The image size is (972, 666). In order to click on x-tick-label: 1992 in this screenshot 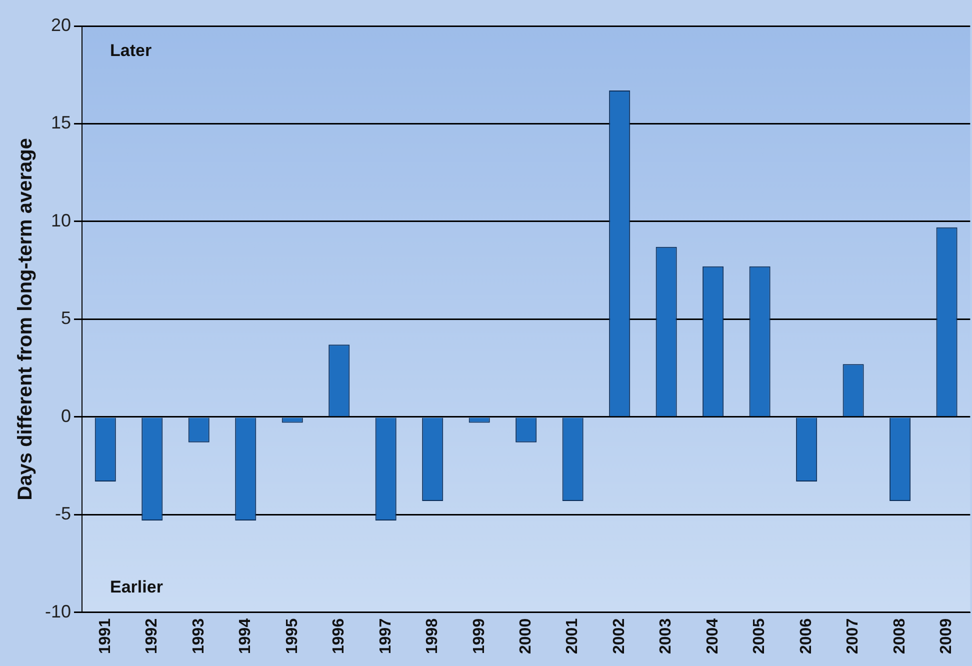, I will do `click(152, 636)`.